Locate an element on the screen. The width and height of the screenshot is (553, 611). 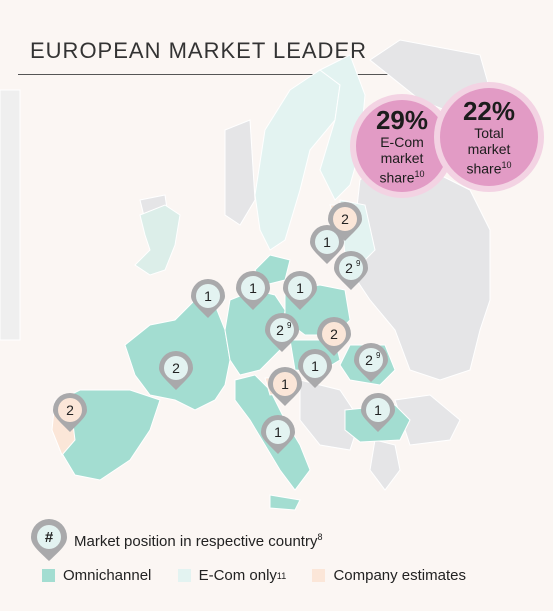
legend-position-footnote: 8 is located at coordinates (320, 537).